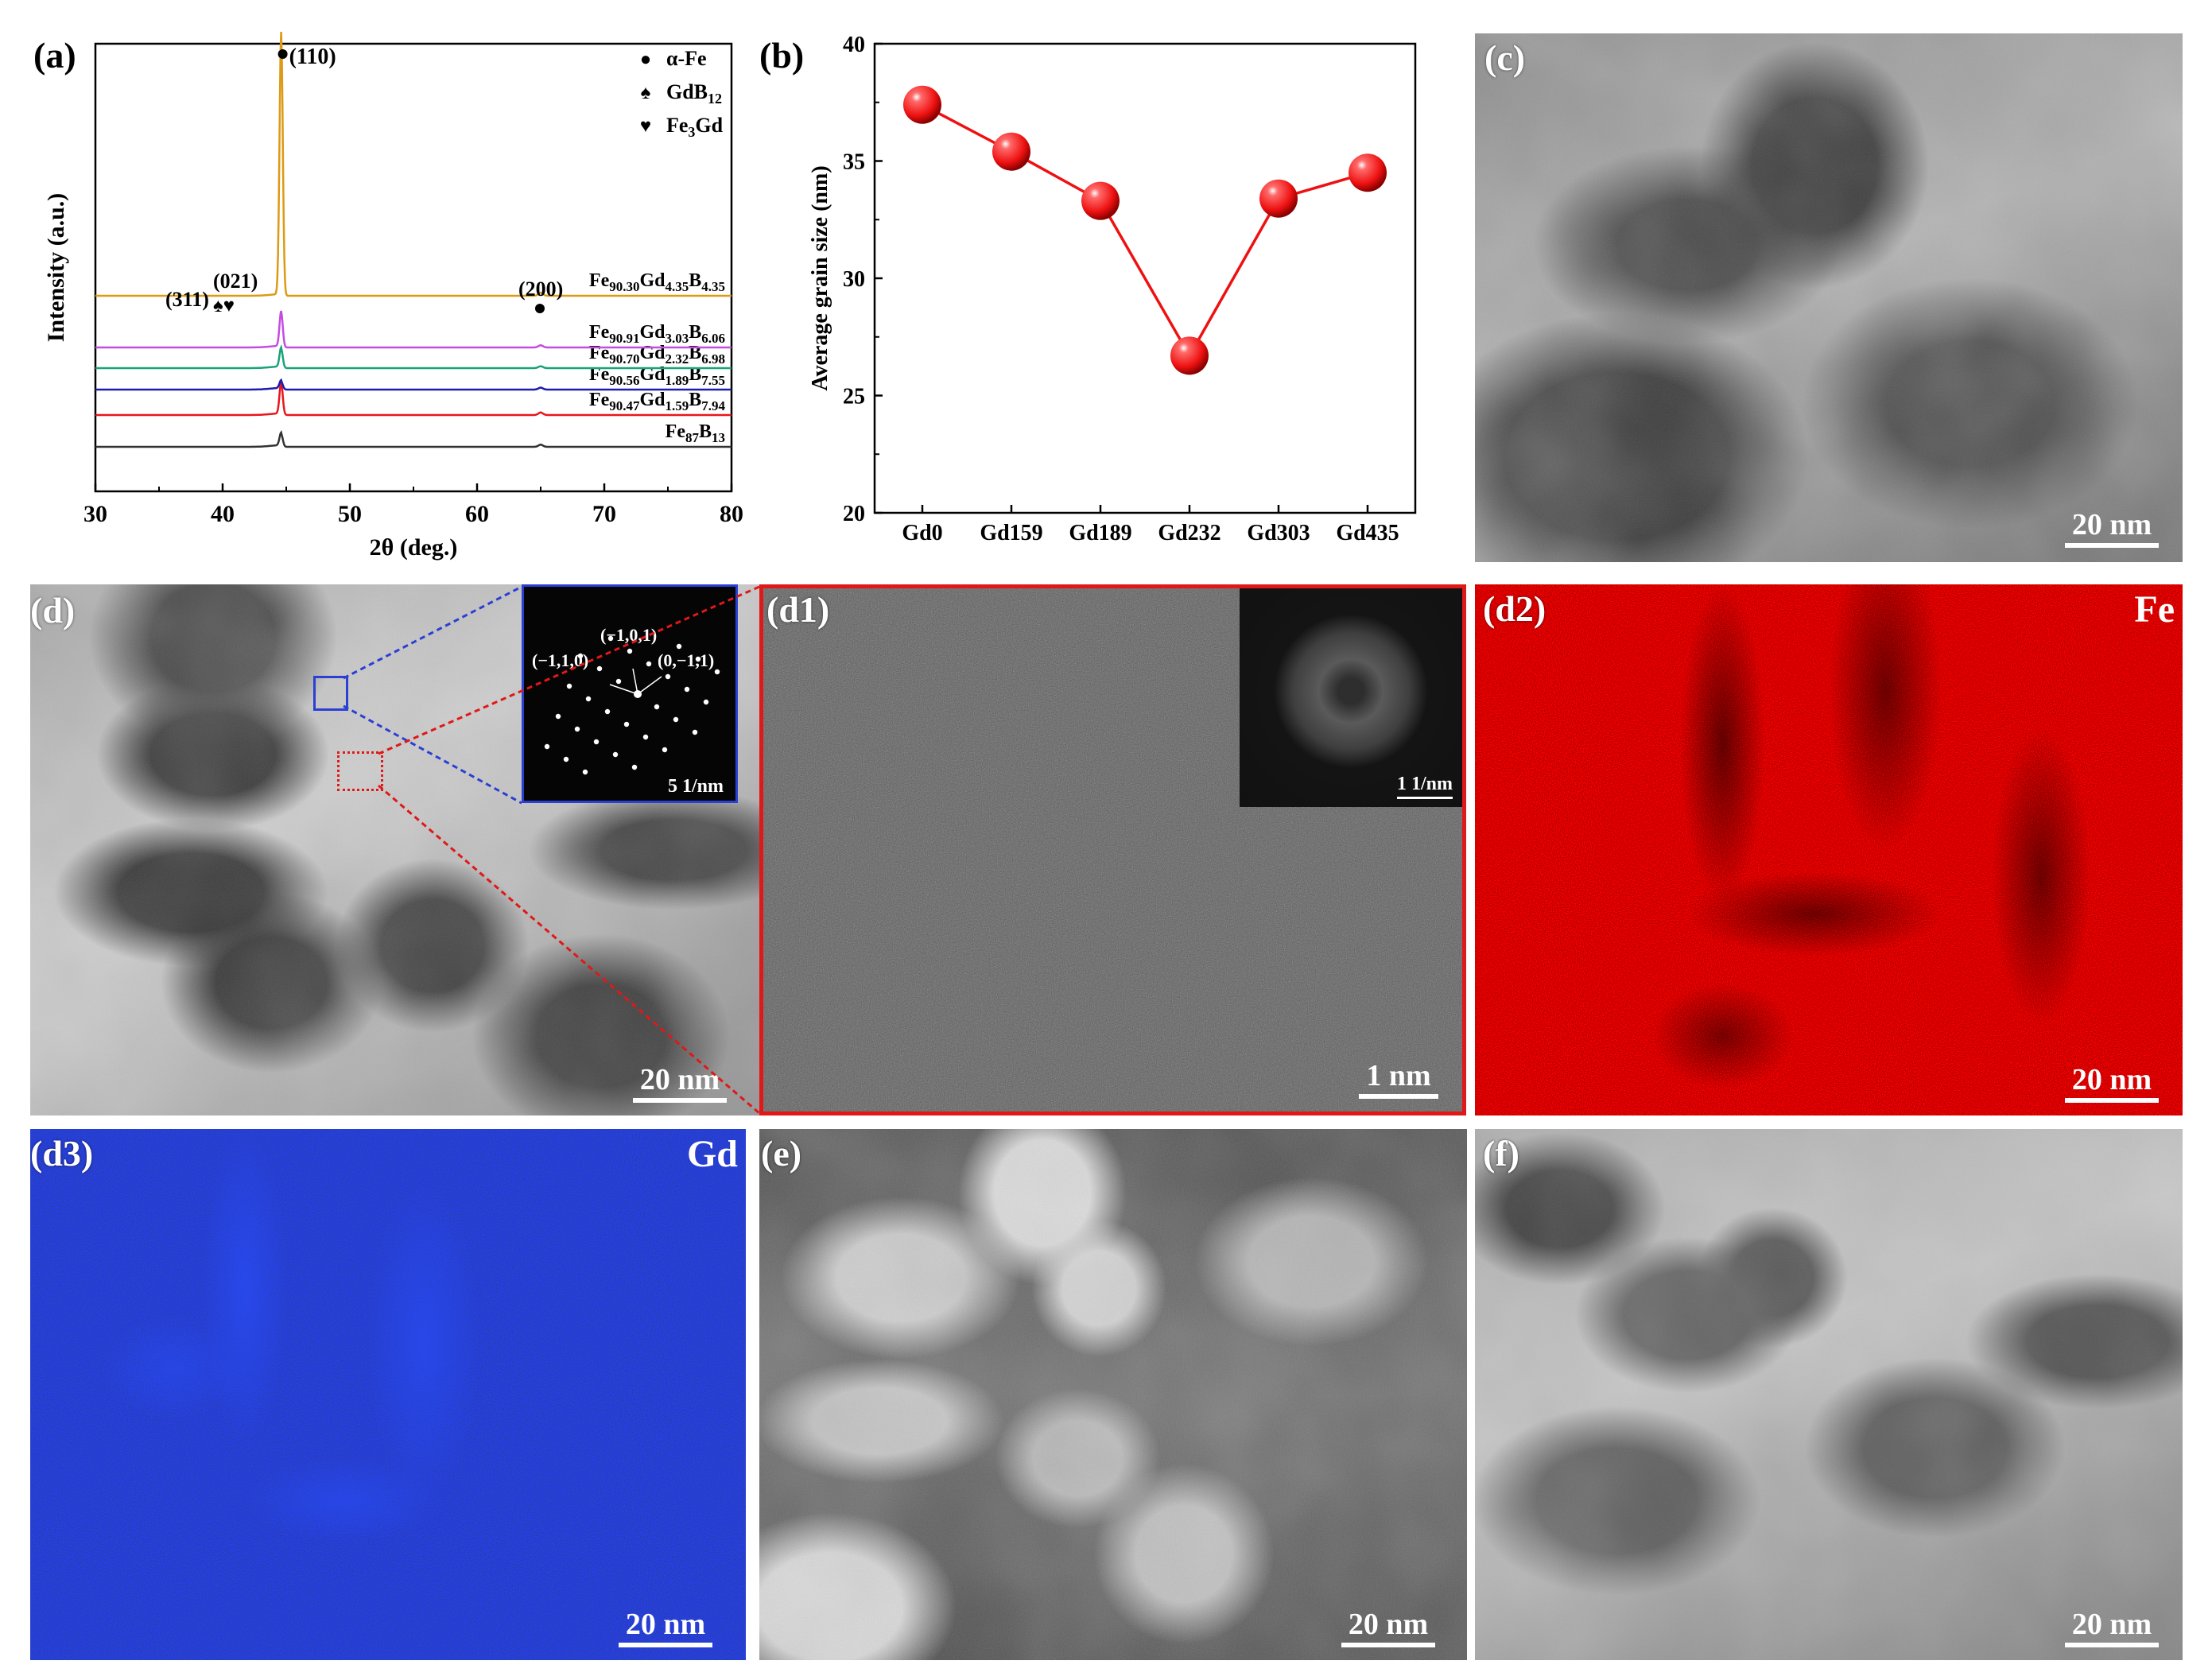 The width and height of the screenshot is (2212, 1680). What do you see at coordinates (854, 45) in the screenshot?
I see `y-tick-label: 40` at bounding box center [854, 45].